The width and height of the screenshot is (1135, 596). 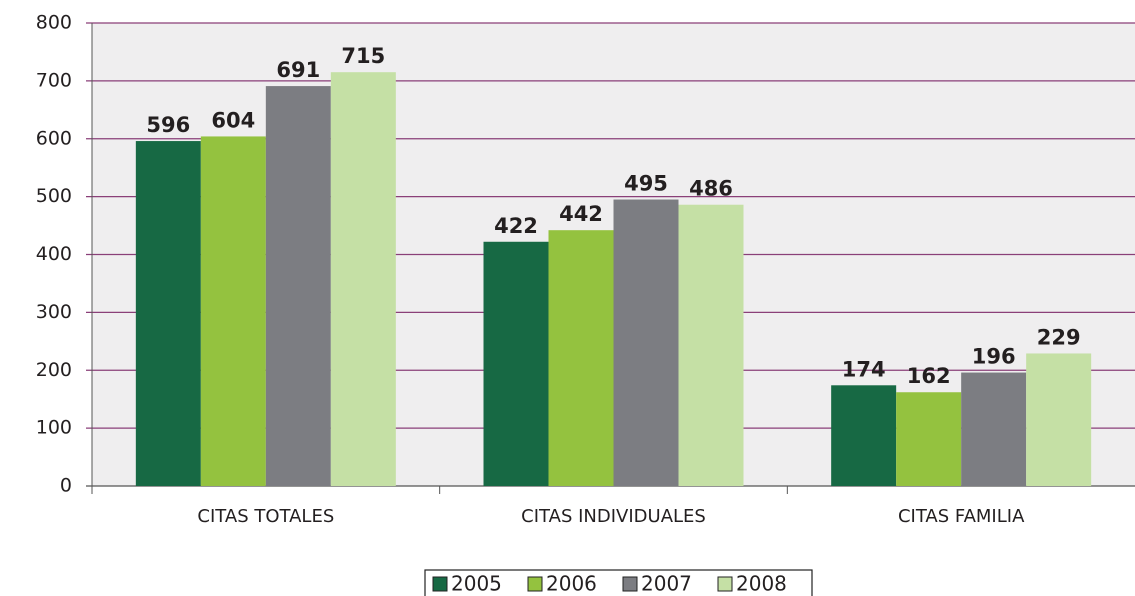 What do you see at coordinates (761, 584) in the screenshot?
I see `legend-label: 2008` at bounding box center [761, 584].